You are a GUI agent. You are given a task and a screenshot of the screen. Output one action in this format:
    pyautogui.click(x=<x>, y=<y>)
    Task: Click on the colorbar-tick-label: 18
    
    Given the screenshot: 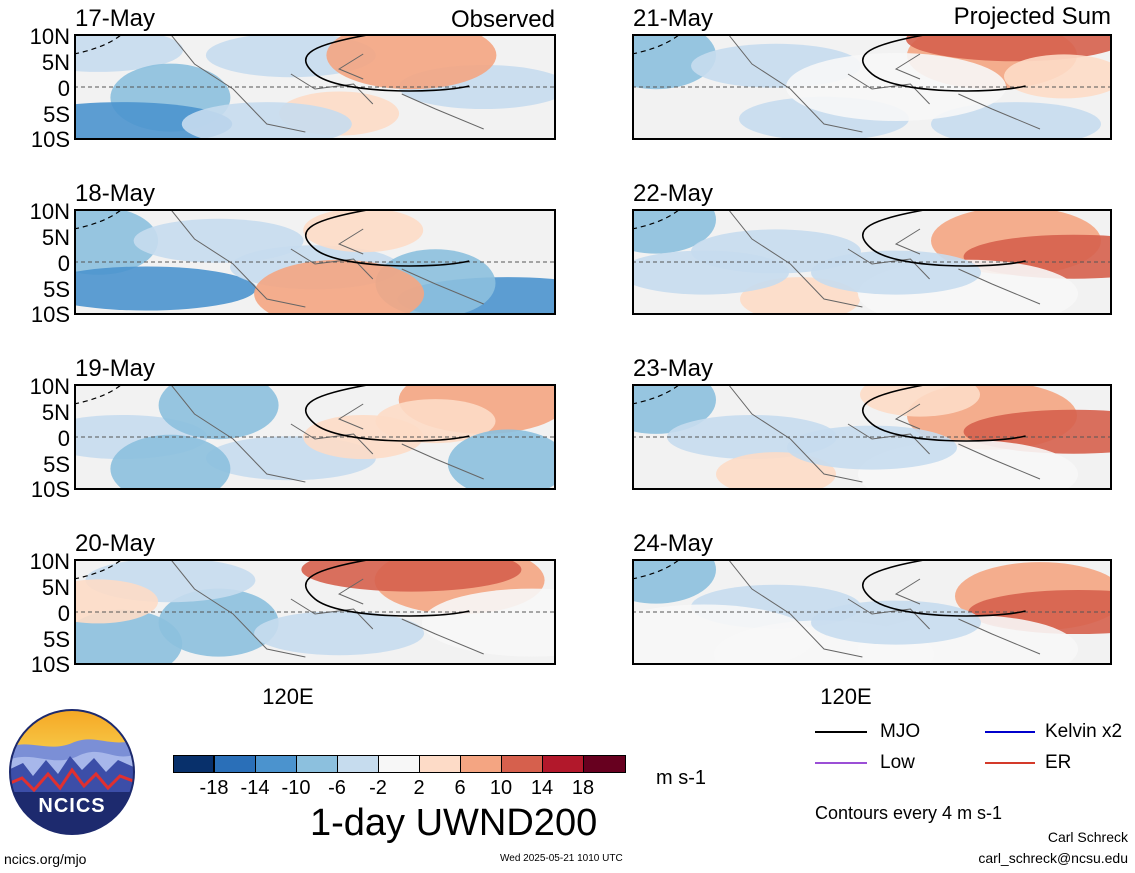 What is the action you would take?
    pyautogui.click(x=583, y=788)
    